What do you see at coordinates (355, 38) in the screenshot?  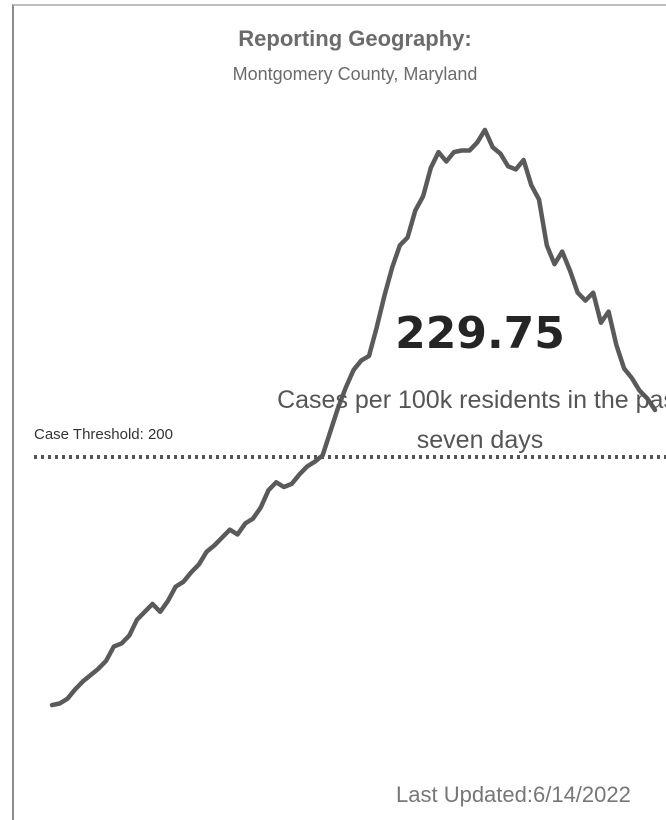 I see `title: Reporting Geography:` at bounding box center [355, 38].